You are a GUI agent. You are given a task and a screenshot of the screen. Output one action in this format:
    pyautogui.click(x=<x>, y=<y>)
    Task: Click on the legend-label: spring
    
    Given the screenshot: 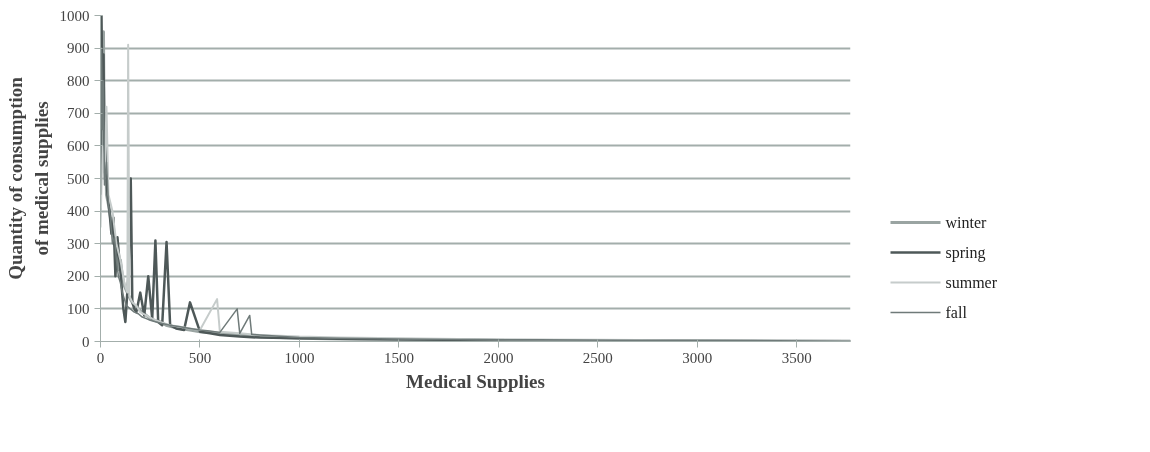 What is the action you would take?
    pyautogui.click(x=965, y=253)
    